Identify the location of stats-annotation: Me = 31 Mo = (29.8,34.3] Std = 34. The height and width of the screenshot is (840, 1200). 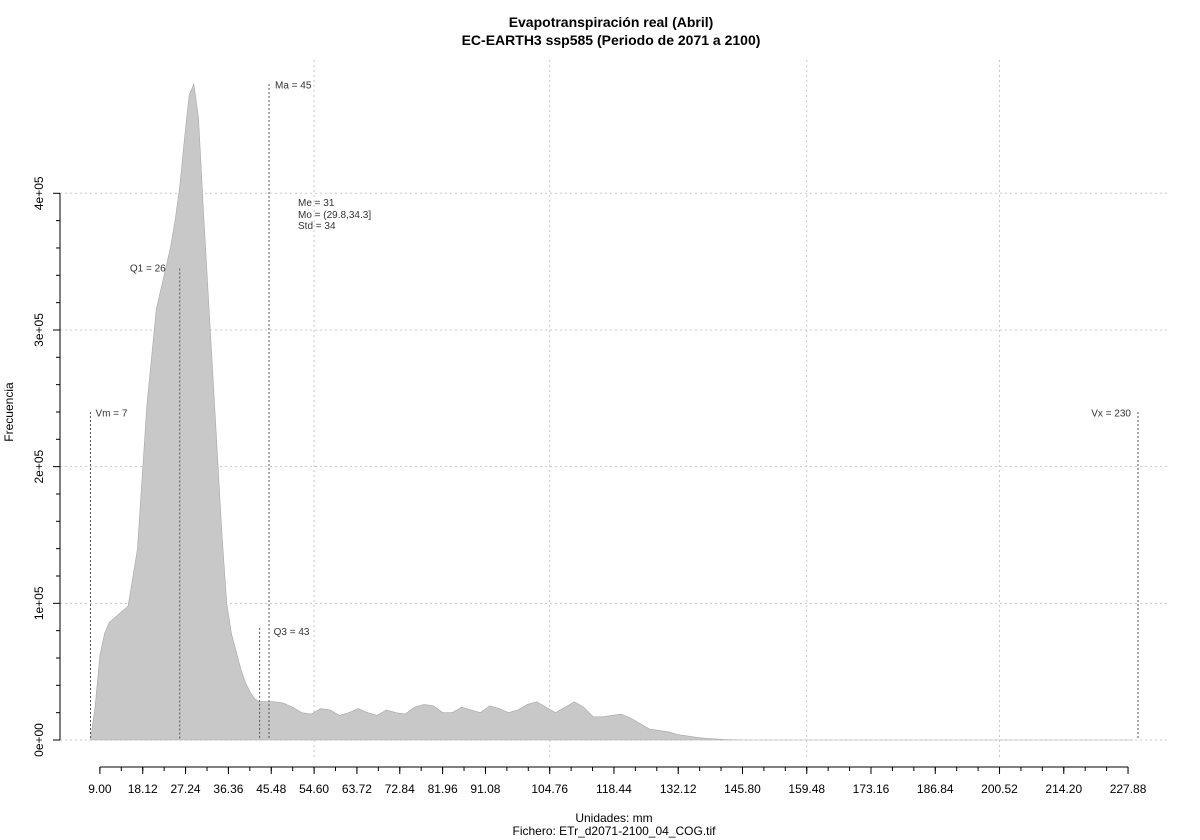
(334, 215).